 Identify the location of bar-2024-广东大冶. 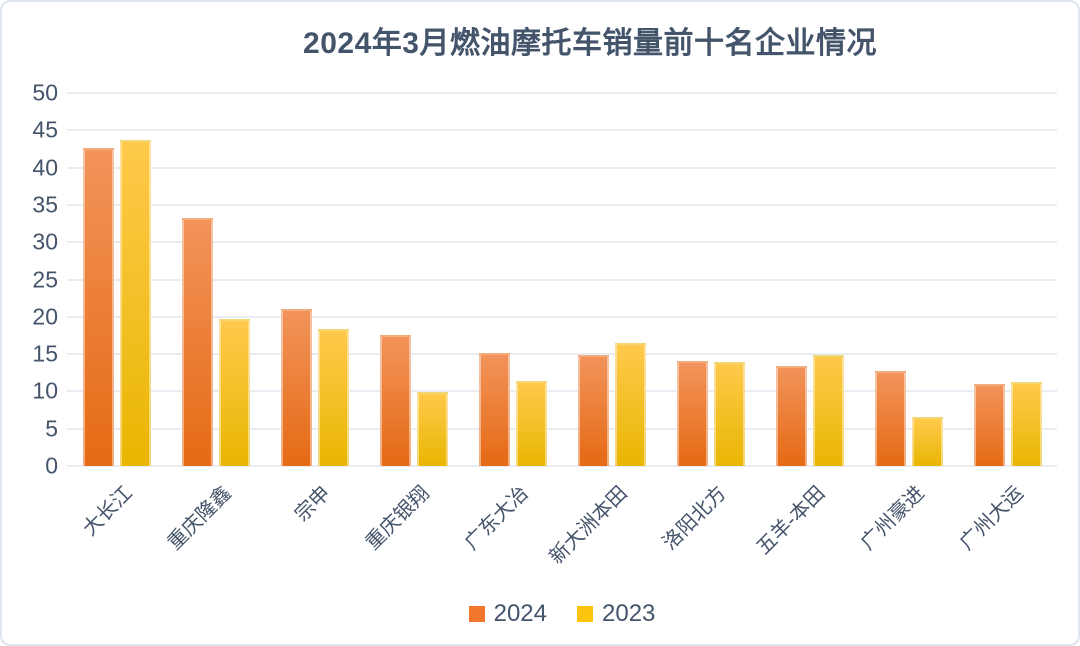
(494, 409).